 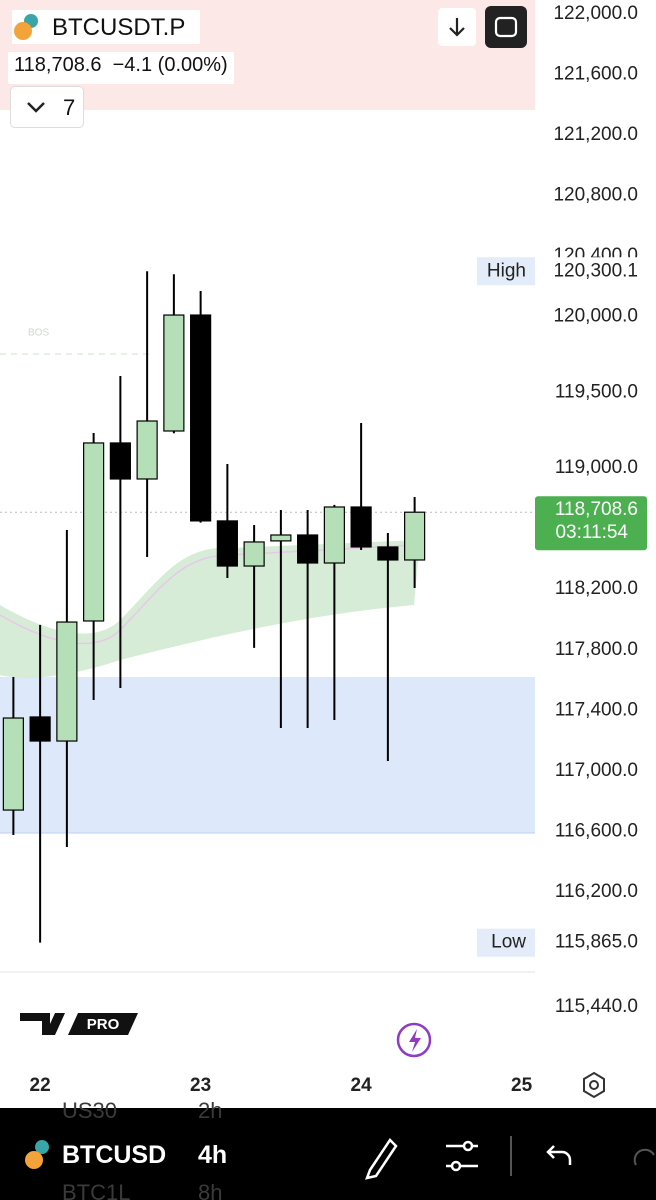 I want to click on frame, so click(x=506, y=27).